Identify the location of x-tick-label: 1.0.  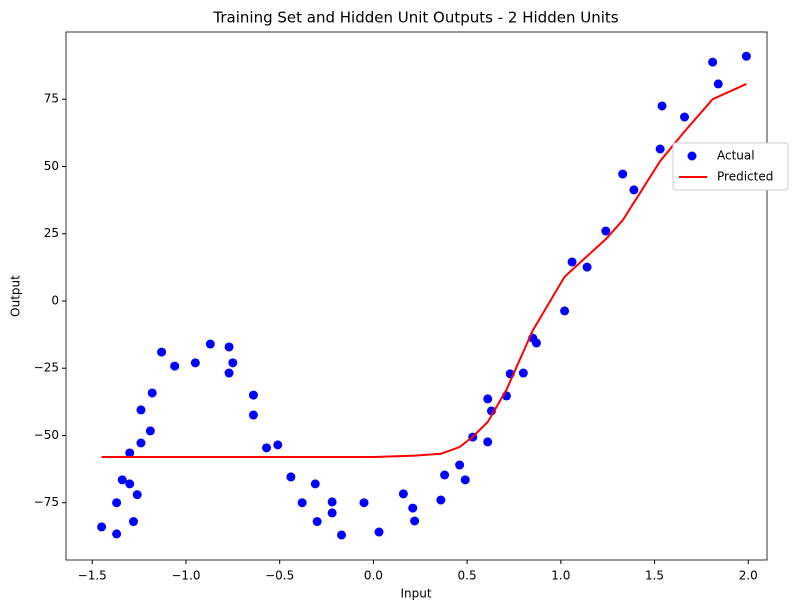
(560, 576).